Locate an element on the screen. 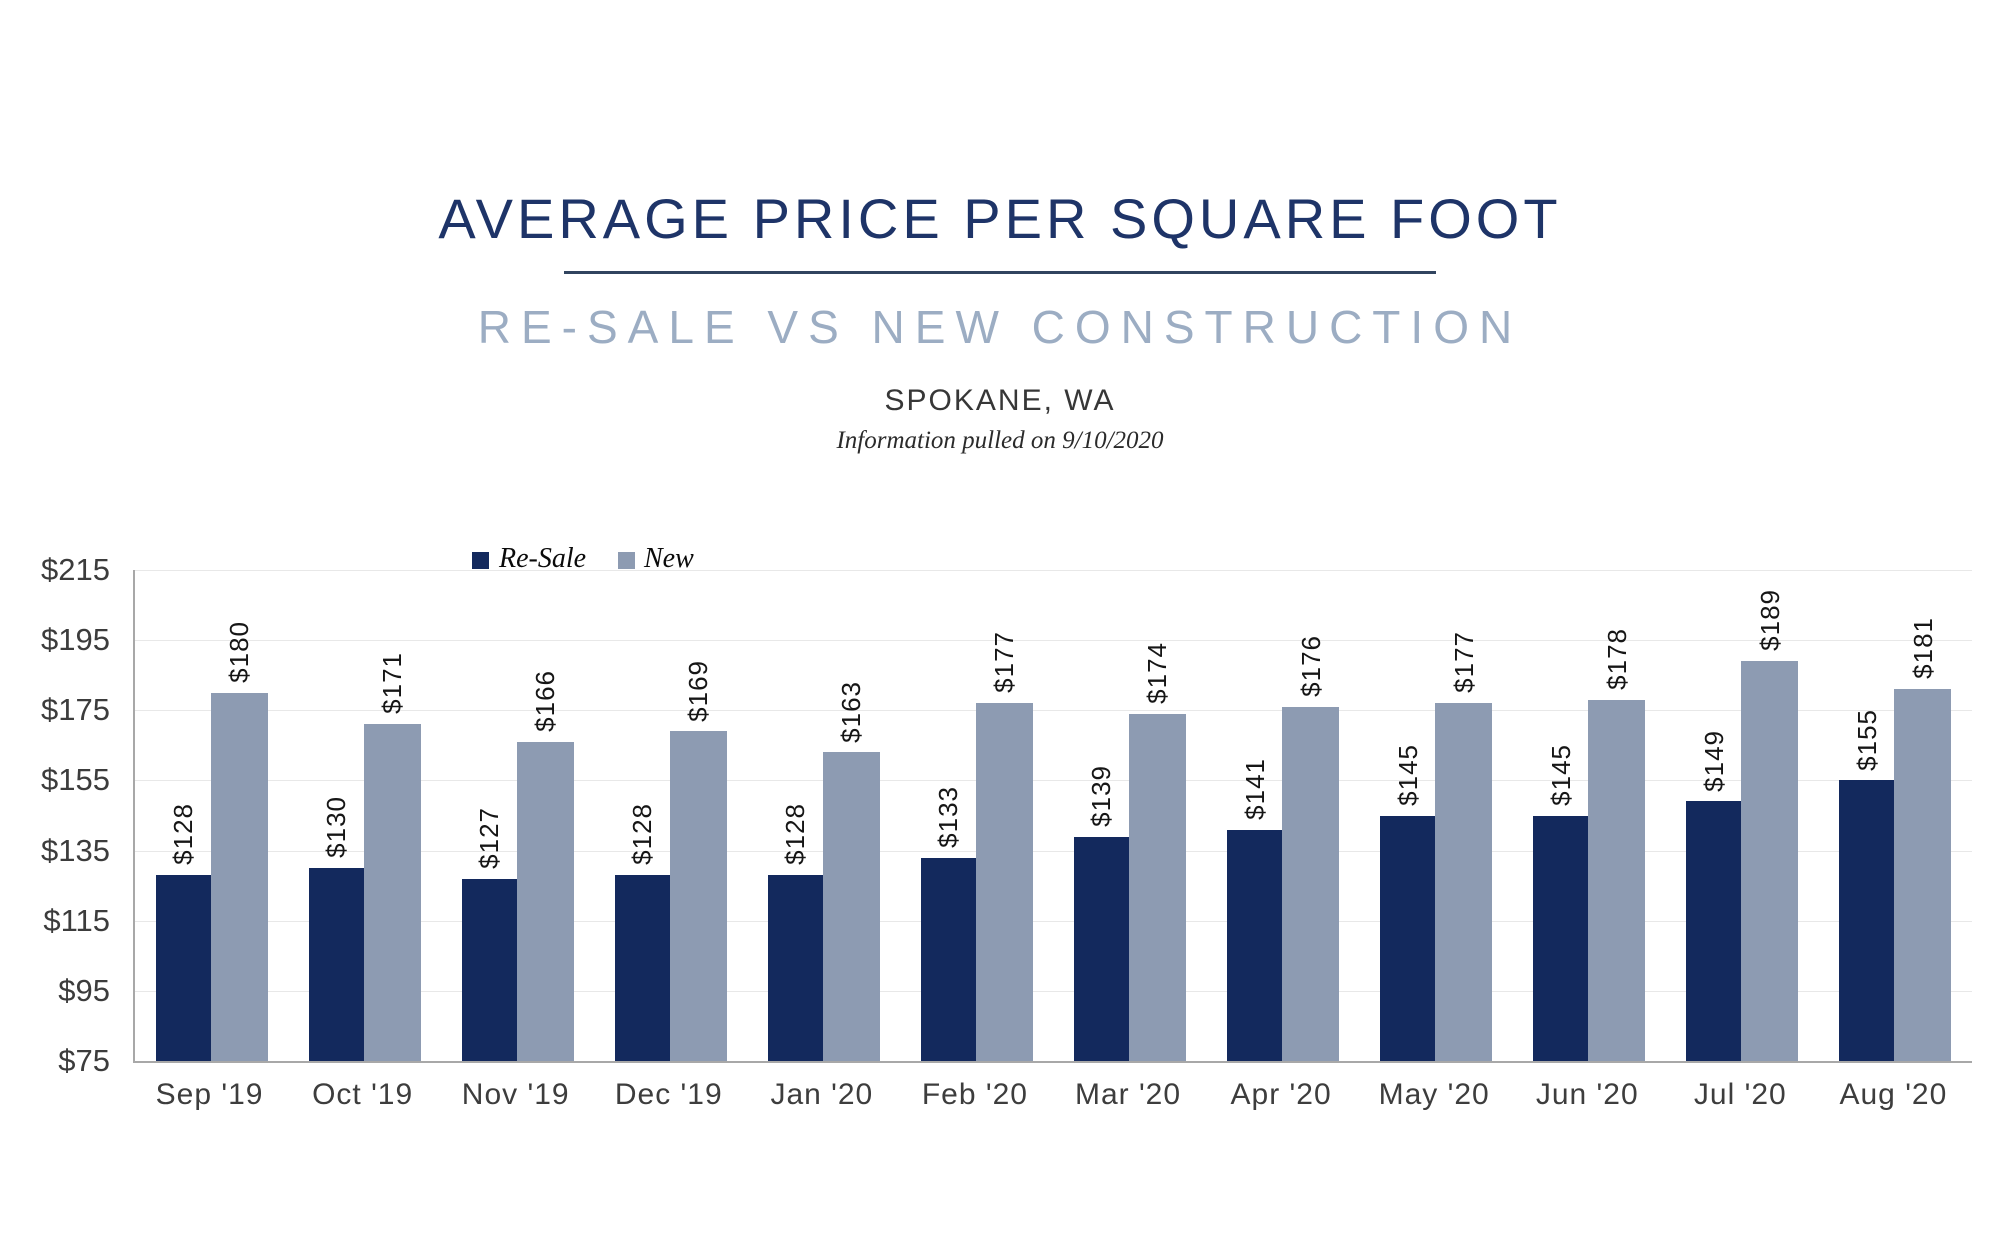 The width and height of the screenshot is (2000, 1250). y-axis-labels: $215 $195 $175 $155 $135 $115 $95 $75 is located at coordinates (55, 815).